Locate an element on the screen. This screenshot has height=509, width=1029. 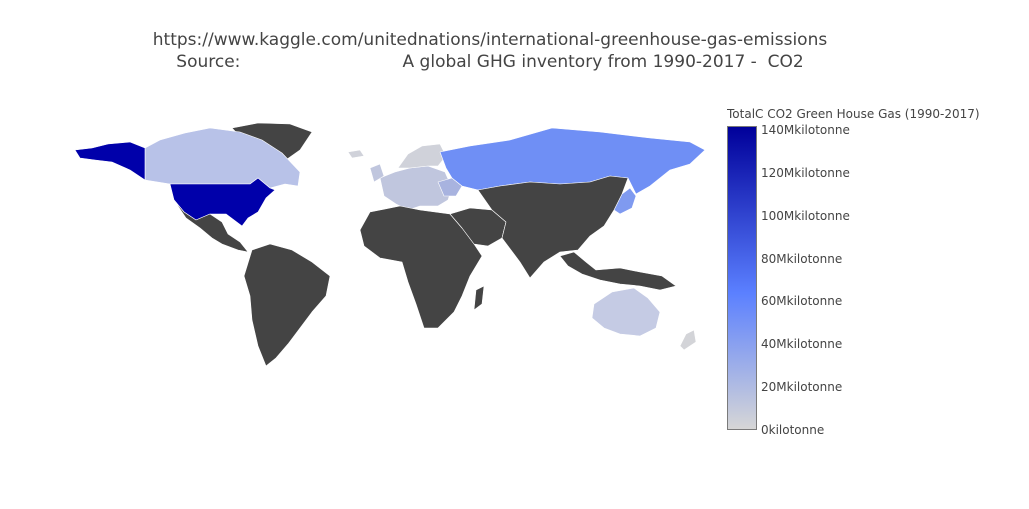
region-southeast-asia is located at coordinates (618, 271).